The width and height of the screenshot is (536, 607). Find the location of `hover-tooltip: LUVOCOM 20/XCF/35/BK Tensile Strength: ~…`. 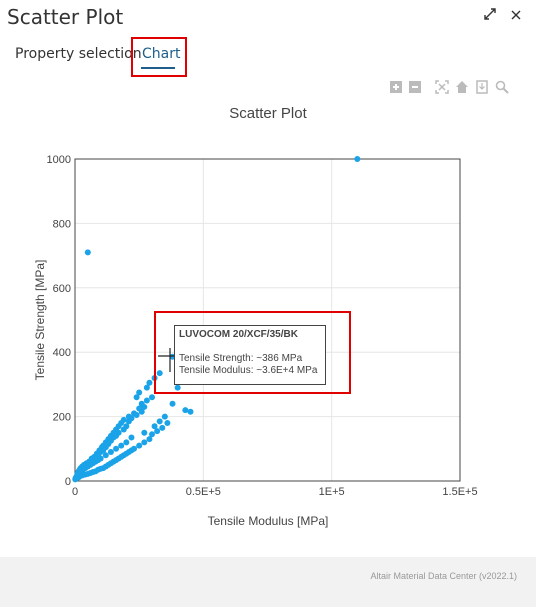

hover-tooltip: LUVOCOM 20/XCF/35/BK Tensile Strength: ~… is located at coordinates (250, 355).